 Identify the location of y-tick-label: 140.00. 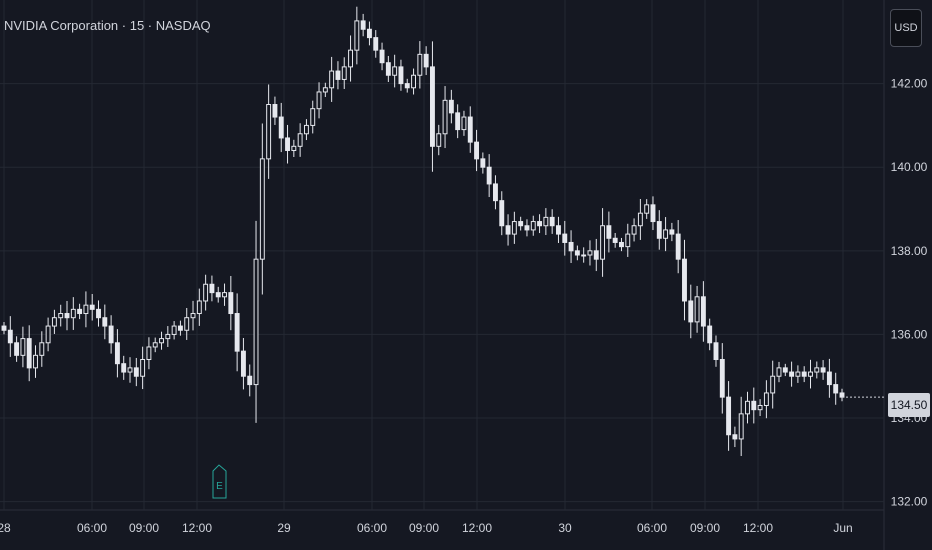
(909, 167).